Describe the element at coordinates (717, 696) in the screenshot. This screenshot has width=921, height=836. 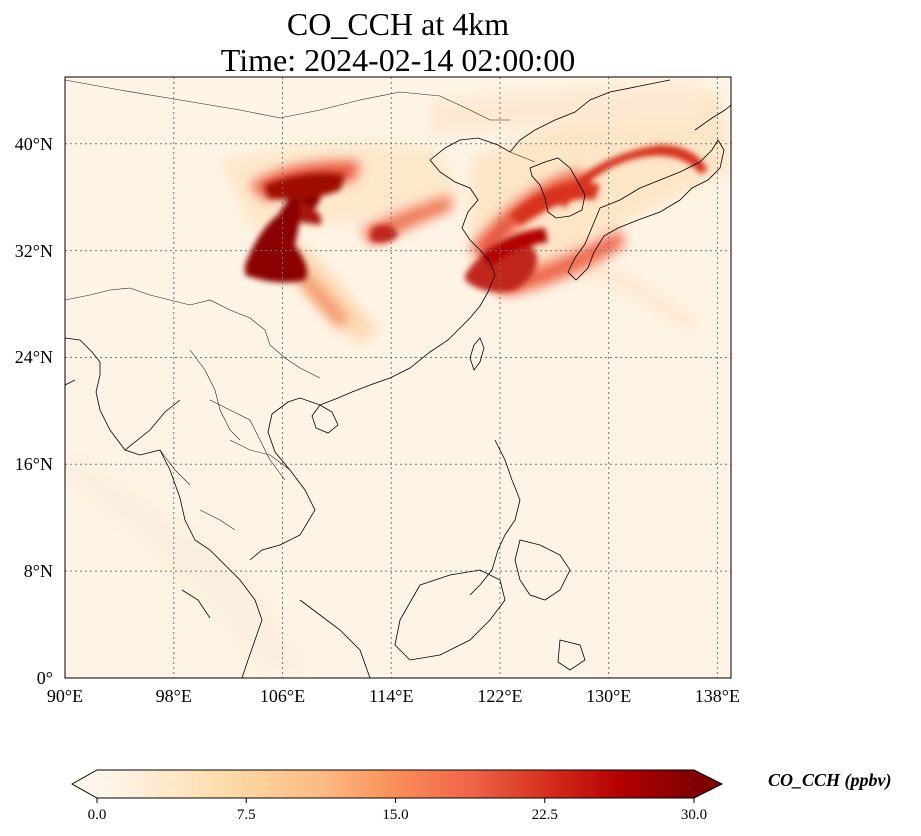
I see `x-tick-label: 138°E` at that location.